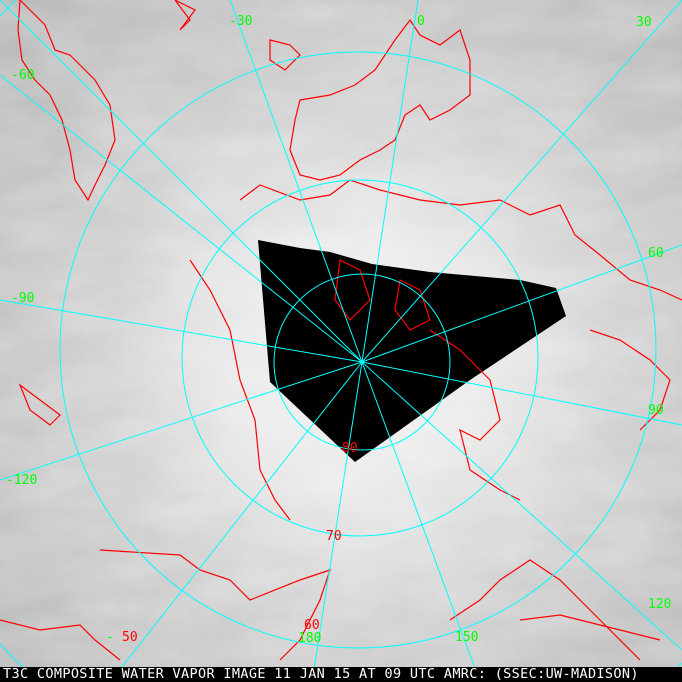  I want to click on lon-label-m120: -120, so click(21, 480).